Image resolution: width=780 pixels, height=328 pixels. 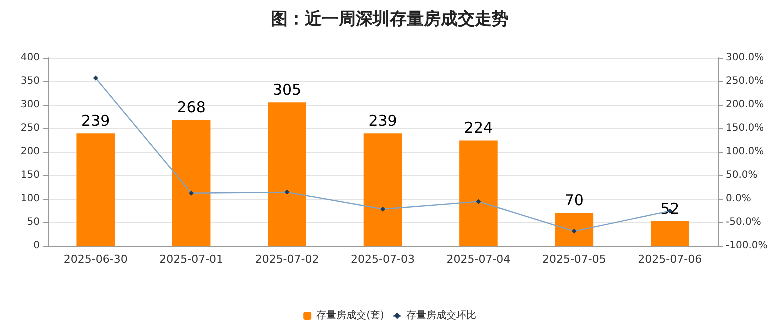 What do you see at coordinates (192, 259) in the screenshot?
I see `x-tick-label: 2025-07-01` at bounding box center [192, 259].